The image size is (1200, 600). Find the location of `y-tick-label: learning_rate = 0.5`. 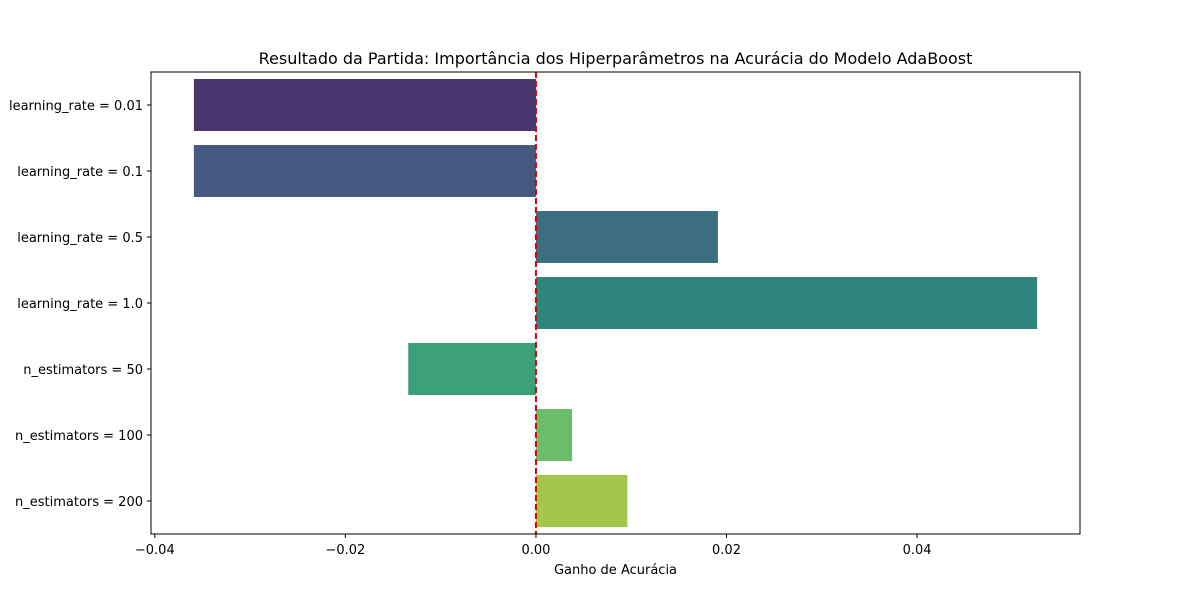

y-tick-label: learning_rate = 0.5 is located at coordinates (80, 238).